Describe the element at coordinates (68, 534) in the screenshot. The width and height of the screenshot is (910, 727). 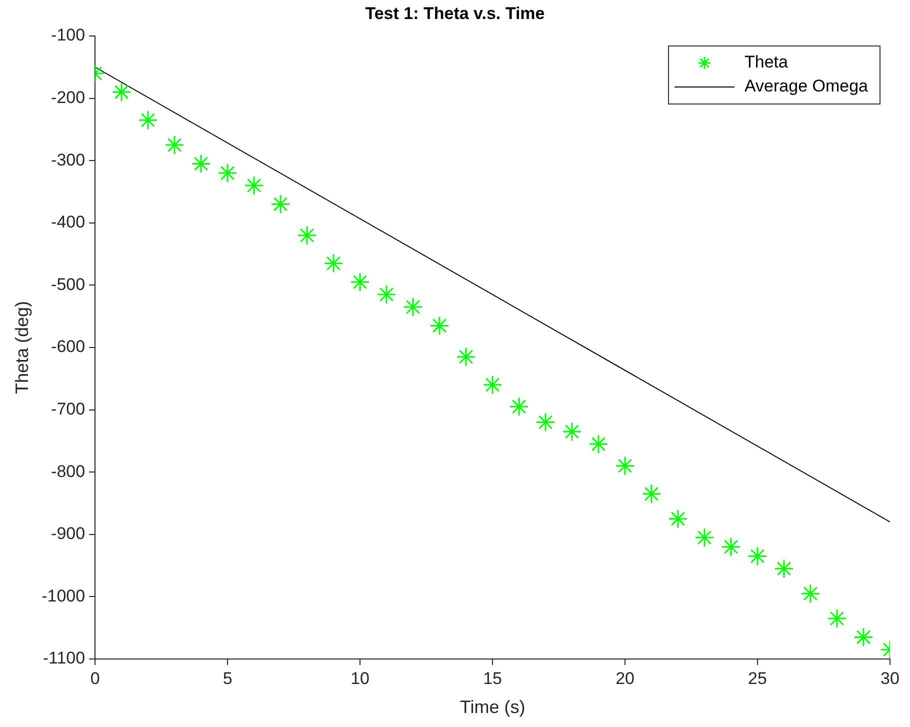
I see `y-tick-label: -900` at that location.